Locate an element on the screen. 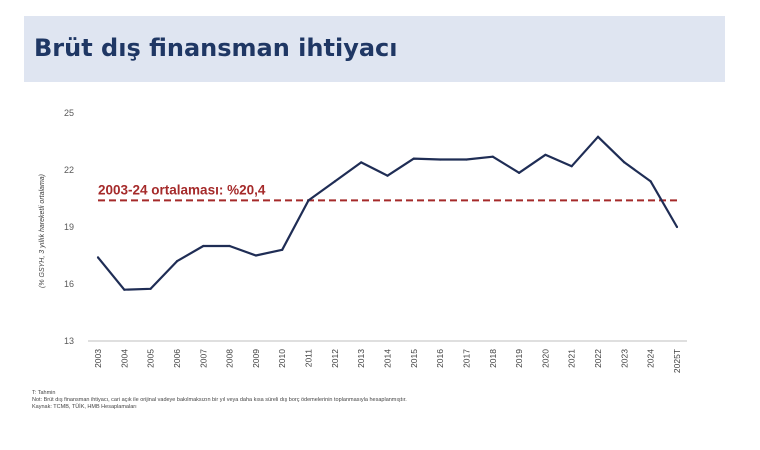 This screenshot has width=760, height=450. x-tick-label: 2007 is located at coordinates (203, 358).